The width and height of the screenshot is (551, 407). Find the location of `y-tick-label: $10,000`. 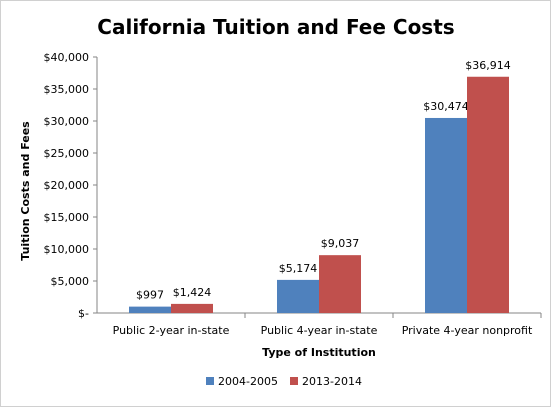

y-tick-label: $10,000 is located at coordinates (67, 249).